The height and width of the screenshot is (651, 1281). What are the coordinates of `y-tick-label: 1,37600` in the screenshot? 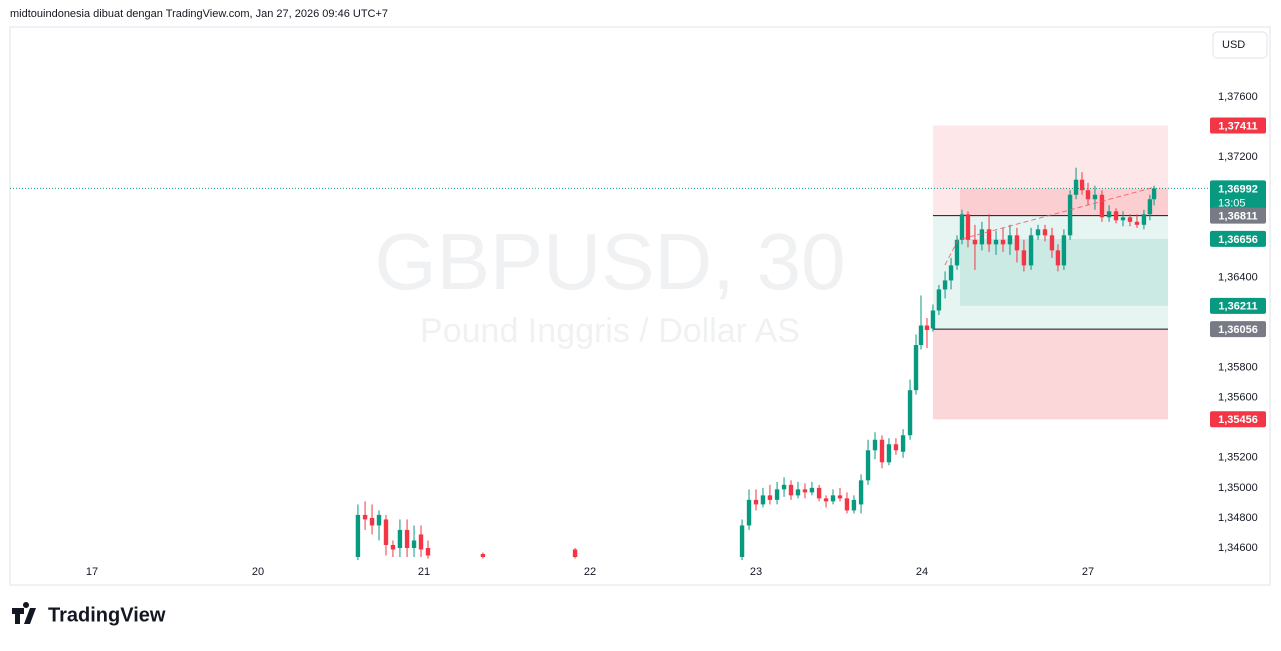 It's located at (1238, 97).